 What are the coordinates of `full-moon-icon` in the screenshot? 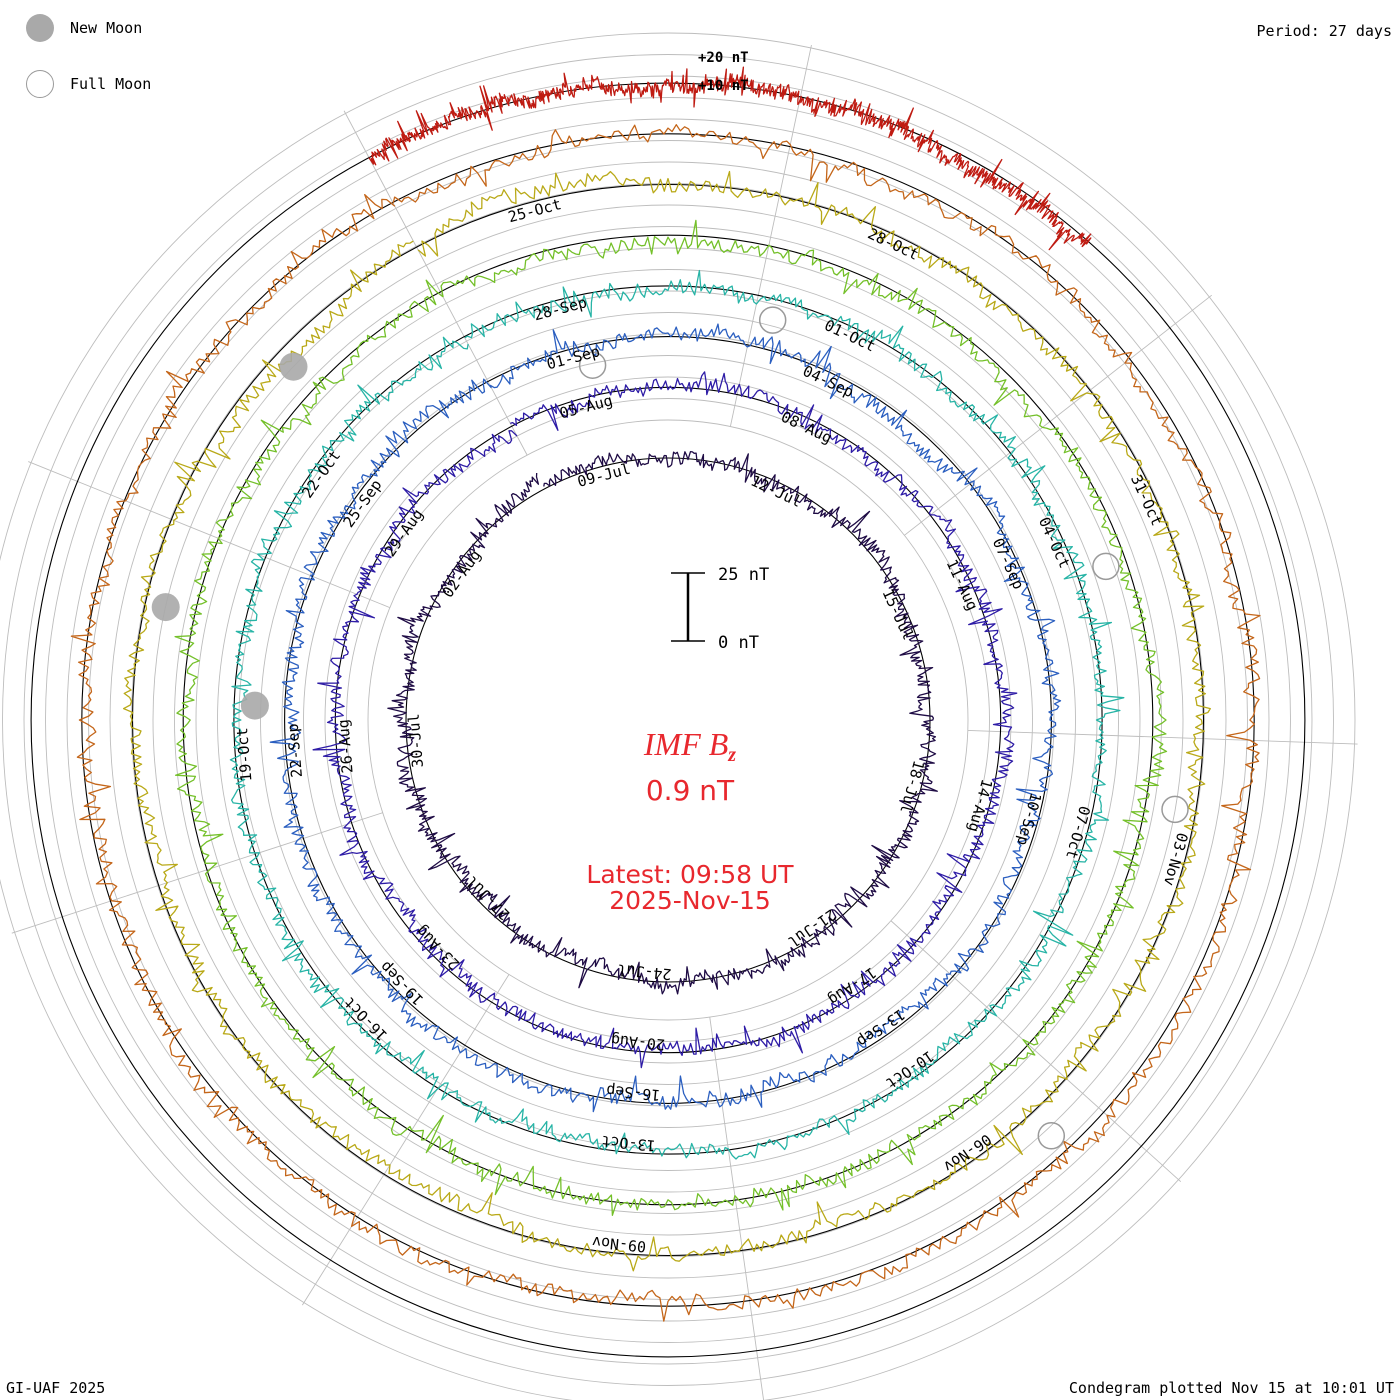 It's located at (40, 84).